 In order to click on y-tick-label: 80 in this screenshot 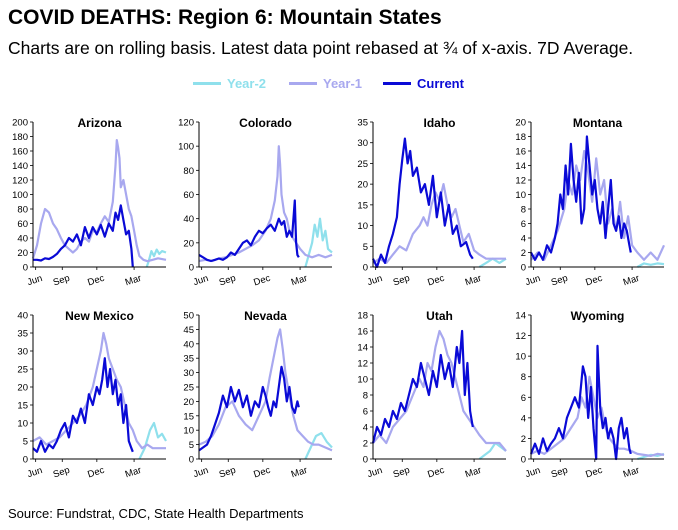, I will do `click(188, 171)`.